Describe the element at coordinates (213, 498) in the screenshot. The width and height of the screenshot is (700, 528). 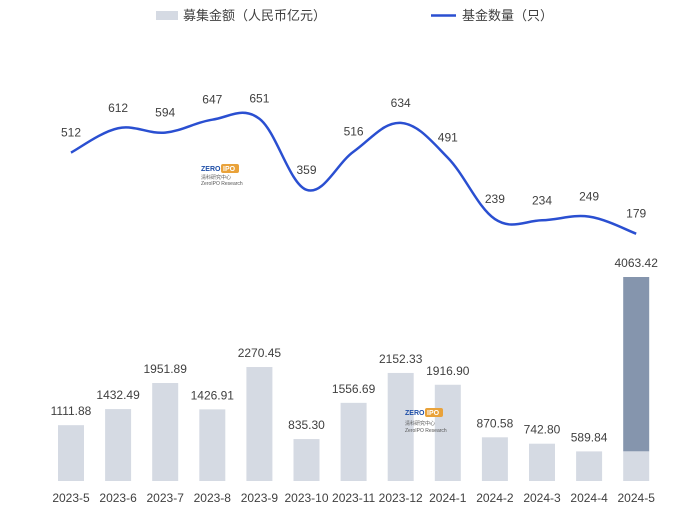
I see `x-tick-label: 2023-8` at that location.